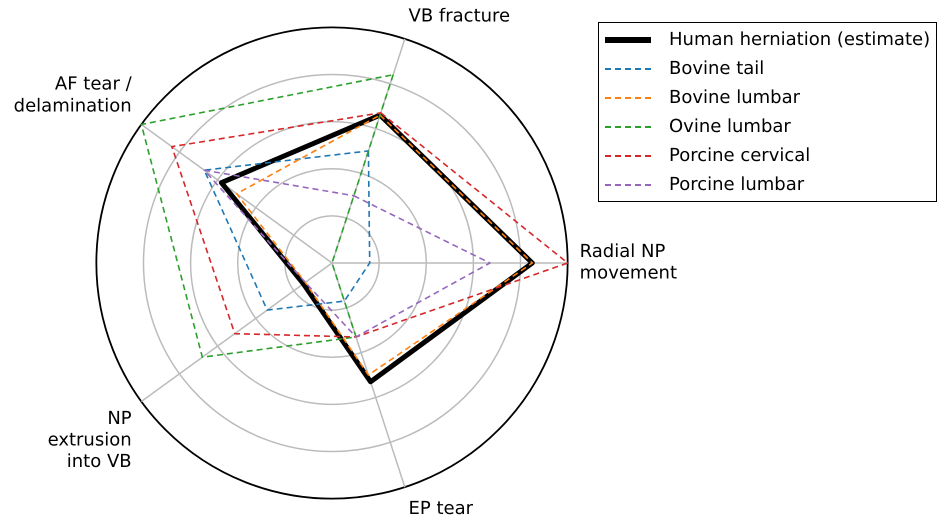  What do you see at coordinates (459, 15) in the screenshot?
I see `spoke-label: VB fracture` at bounding box center [459, 15].